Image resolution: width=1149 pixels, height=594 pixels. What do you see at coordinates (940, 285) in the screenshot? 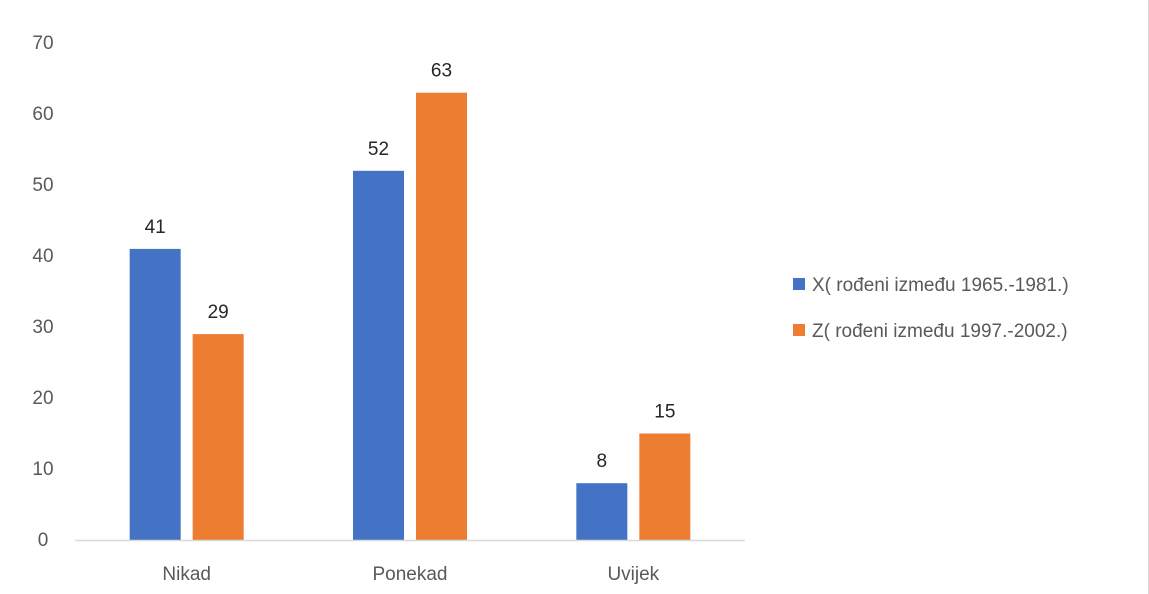
I see `legend-label-series-1: X( rođeni između 1965.-1981.)` at bounding box center [940, 285].